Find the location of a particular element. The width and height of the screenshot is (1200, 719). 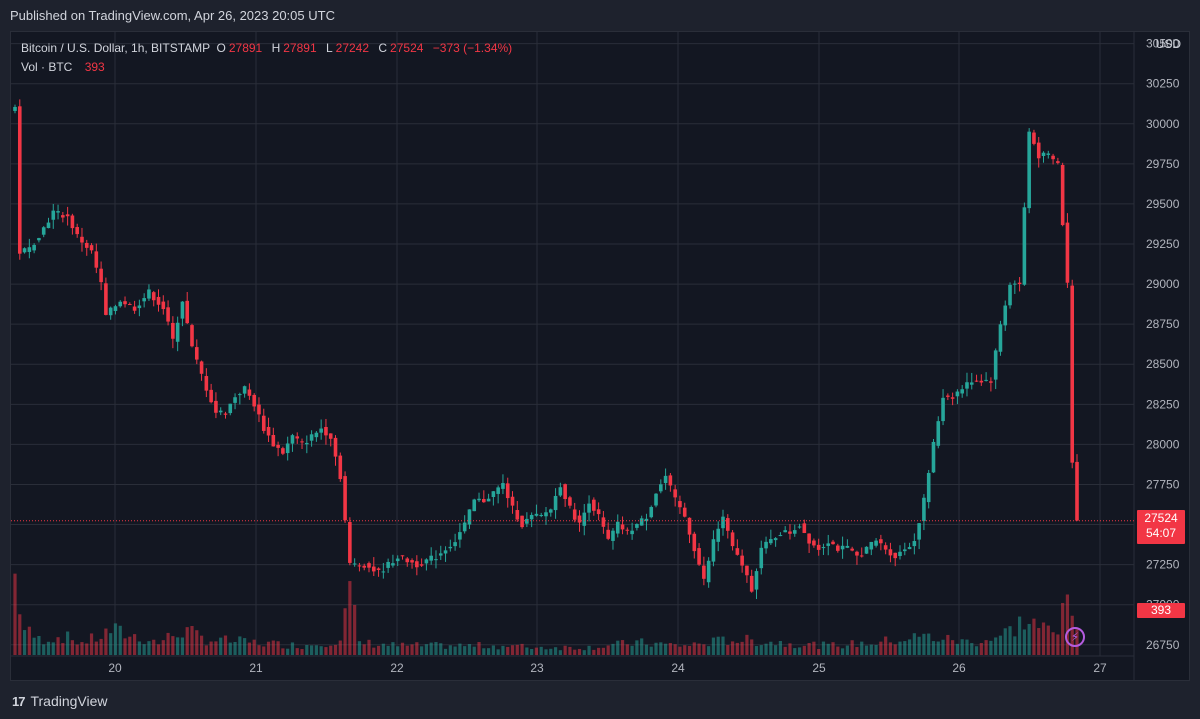

tradingview-brand: 17 TradingView is located at coordinates (60, 701).